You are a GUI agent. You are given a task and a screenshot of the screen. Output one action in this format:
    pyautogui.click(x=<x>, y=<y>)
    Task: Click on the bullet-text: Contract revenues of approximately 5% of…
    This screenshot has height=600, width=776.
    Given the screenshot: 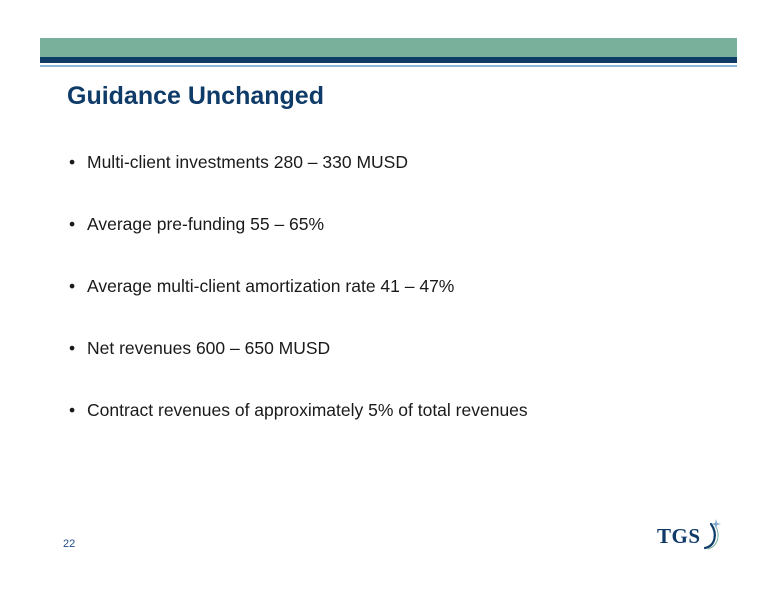 What is the action you would take?
    pyautogui.click(x=307, y=410)
    